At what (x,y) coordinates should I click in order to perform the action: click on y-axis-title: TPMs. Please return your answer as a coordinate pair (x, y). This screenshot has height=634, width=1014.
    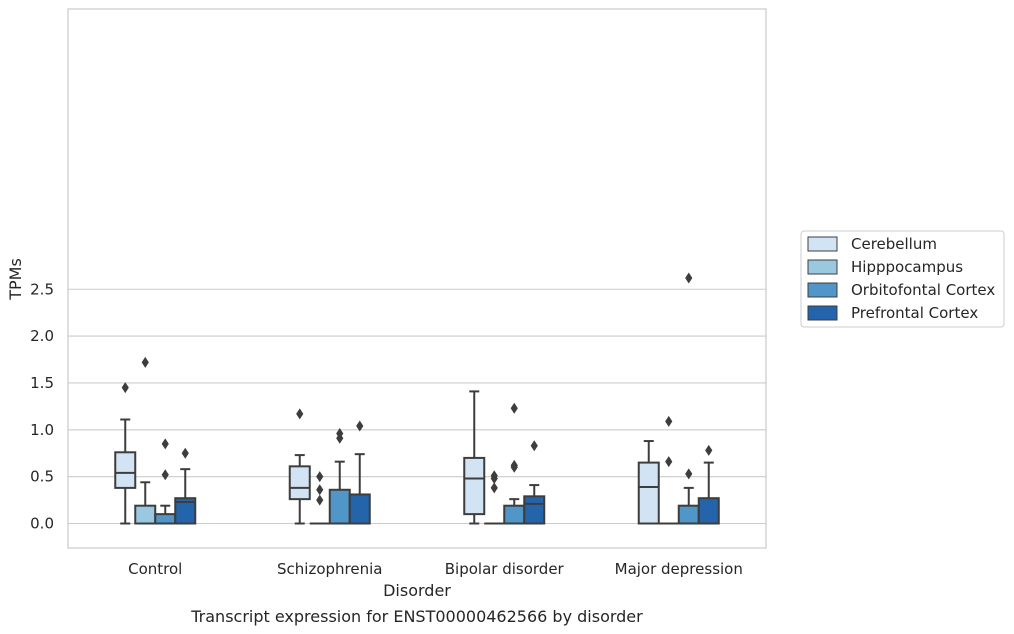
    Looking at the image, I should click on (15, 279).